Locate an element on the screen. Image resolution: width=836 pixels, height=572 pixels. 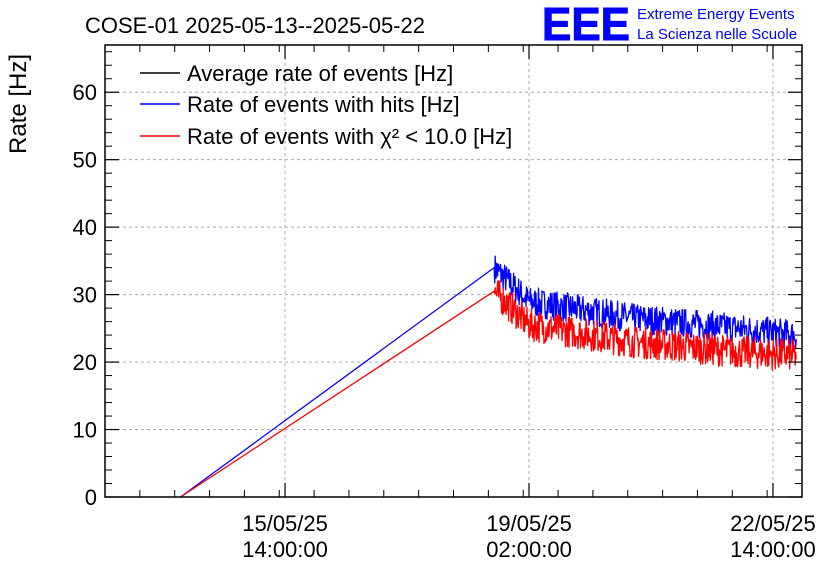
y-tick-label: 50 is located at coordinates (85, 160).